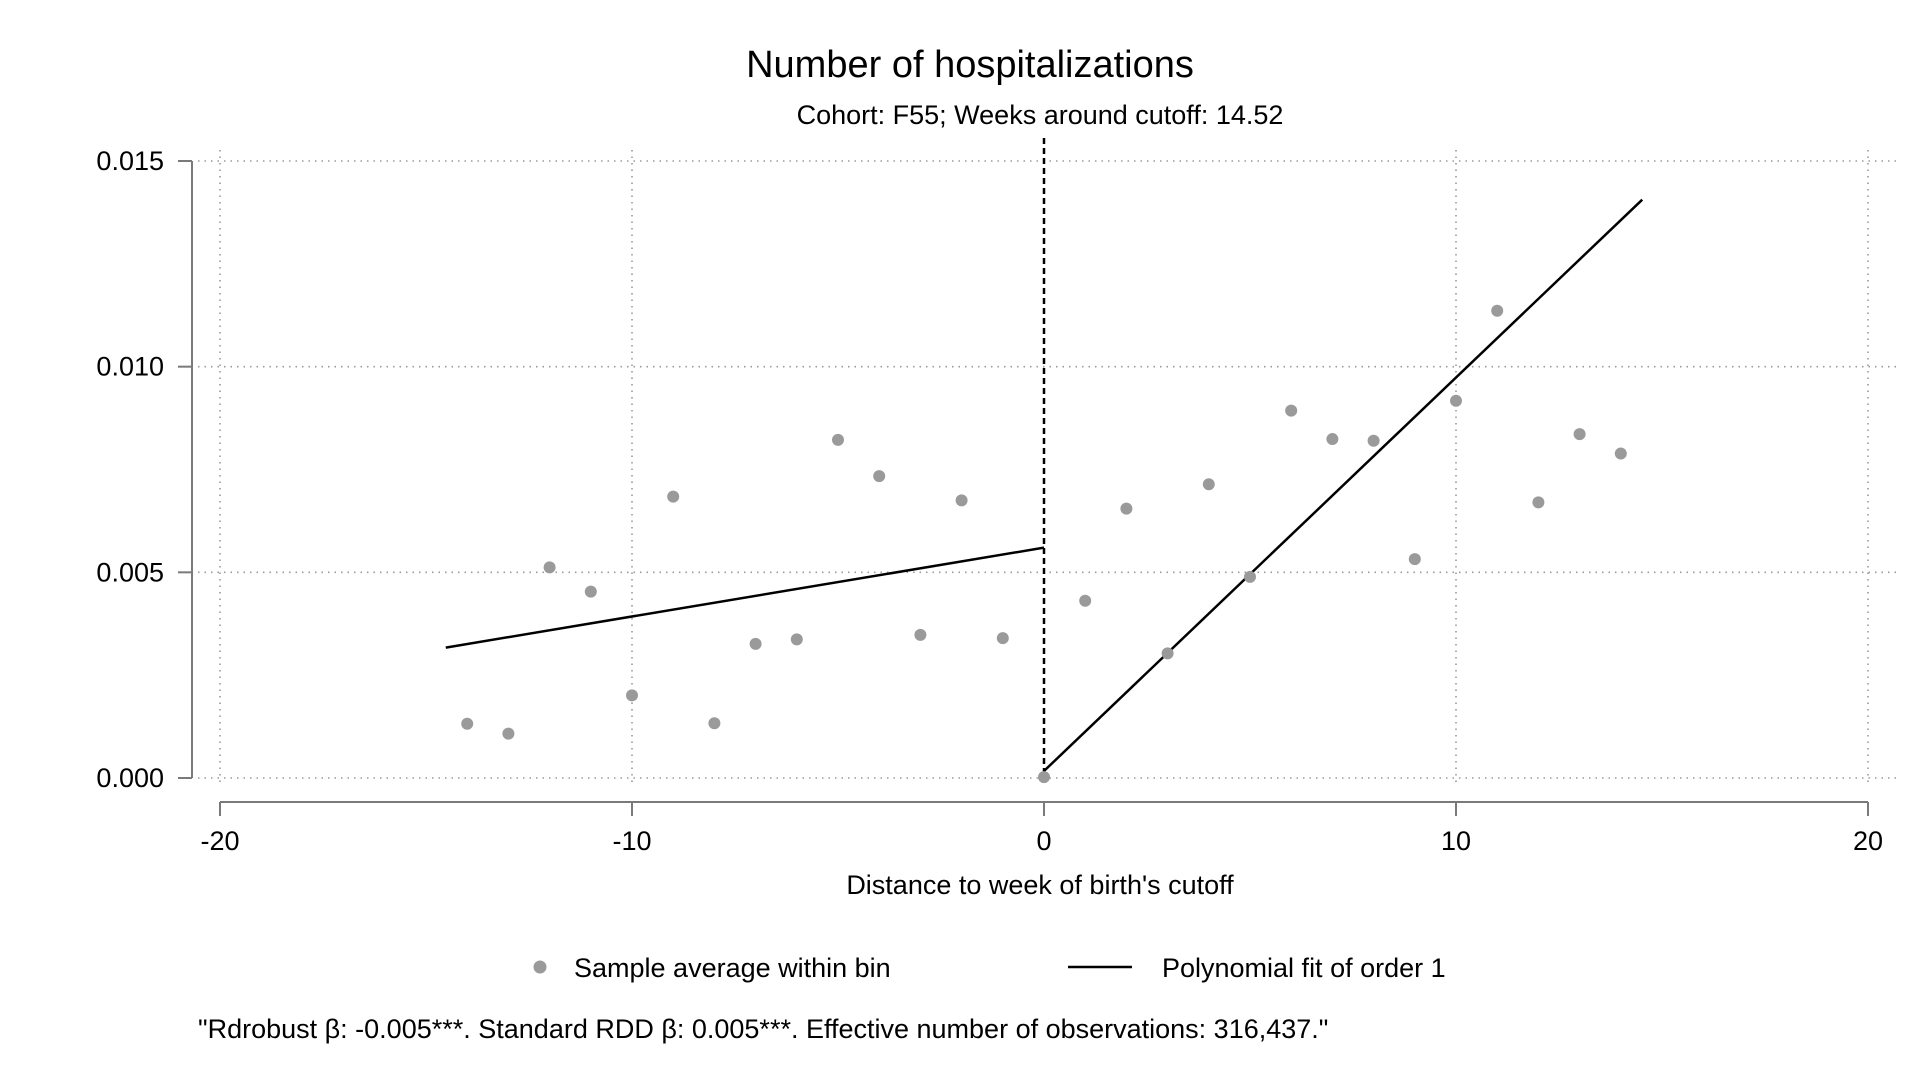 The width and height of the screenshot is (1920, 1080). What do you see at coordinates (970, 65) in the screenshot?
I see `chart-title: Number of hospitalizations` at bounding box center [970, 65].